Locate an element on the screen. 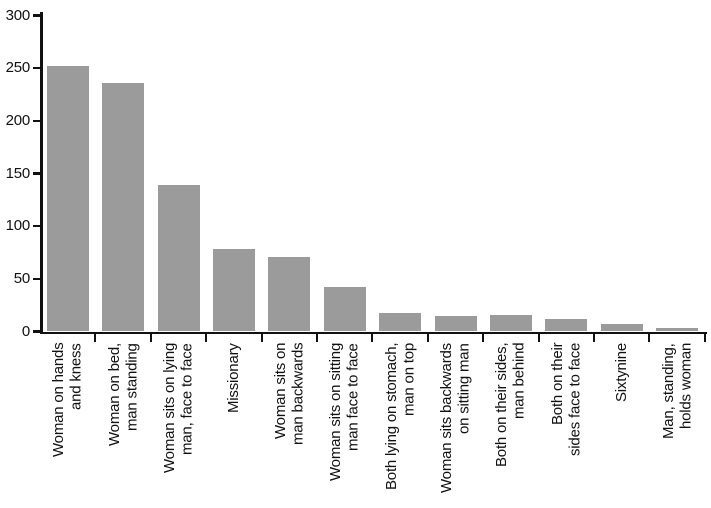  x-axis-category-label: Both lying on stomach, man on top is located at coordinates (400, 417).